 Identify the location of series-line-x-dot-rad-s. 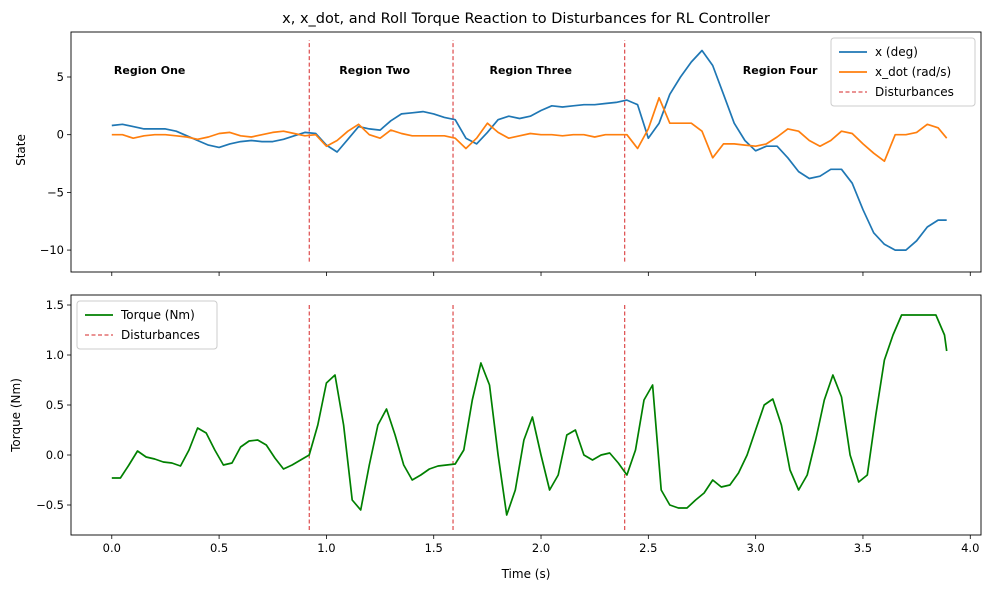
(529, 129).